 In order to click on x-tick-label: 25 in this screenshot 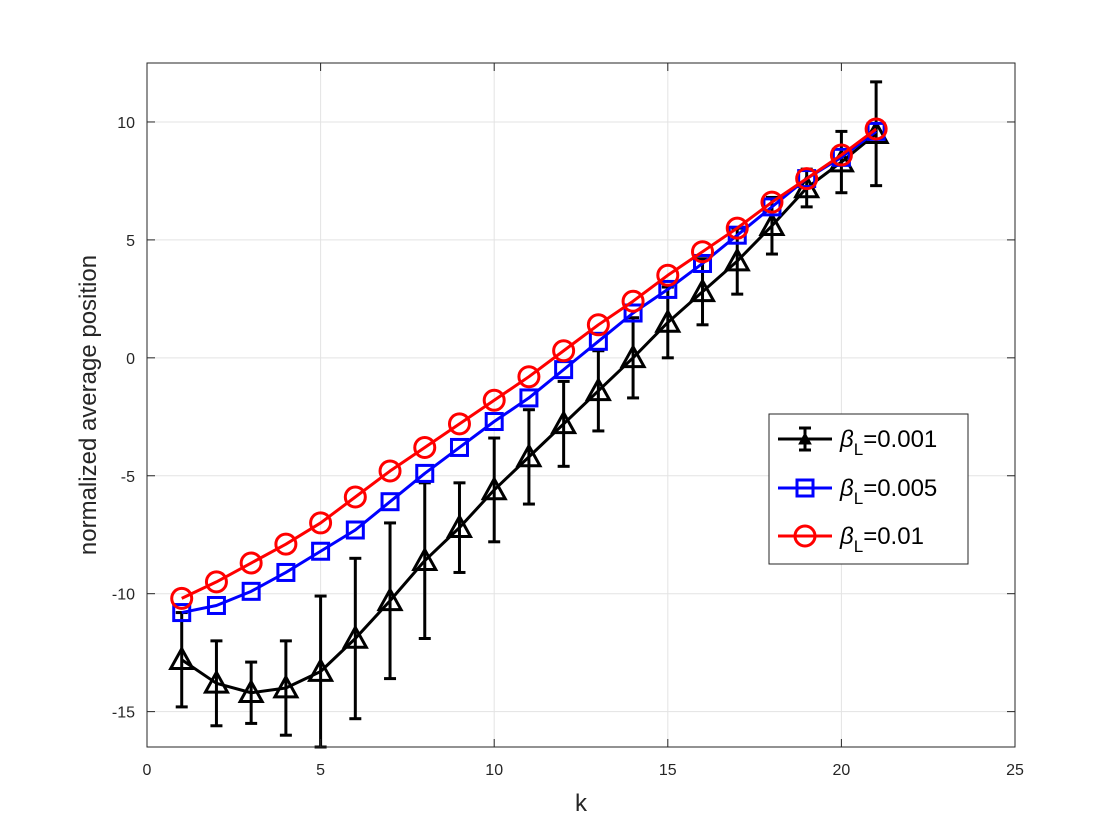, I will do `click(1015, 770)`.